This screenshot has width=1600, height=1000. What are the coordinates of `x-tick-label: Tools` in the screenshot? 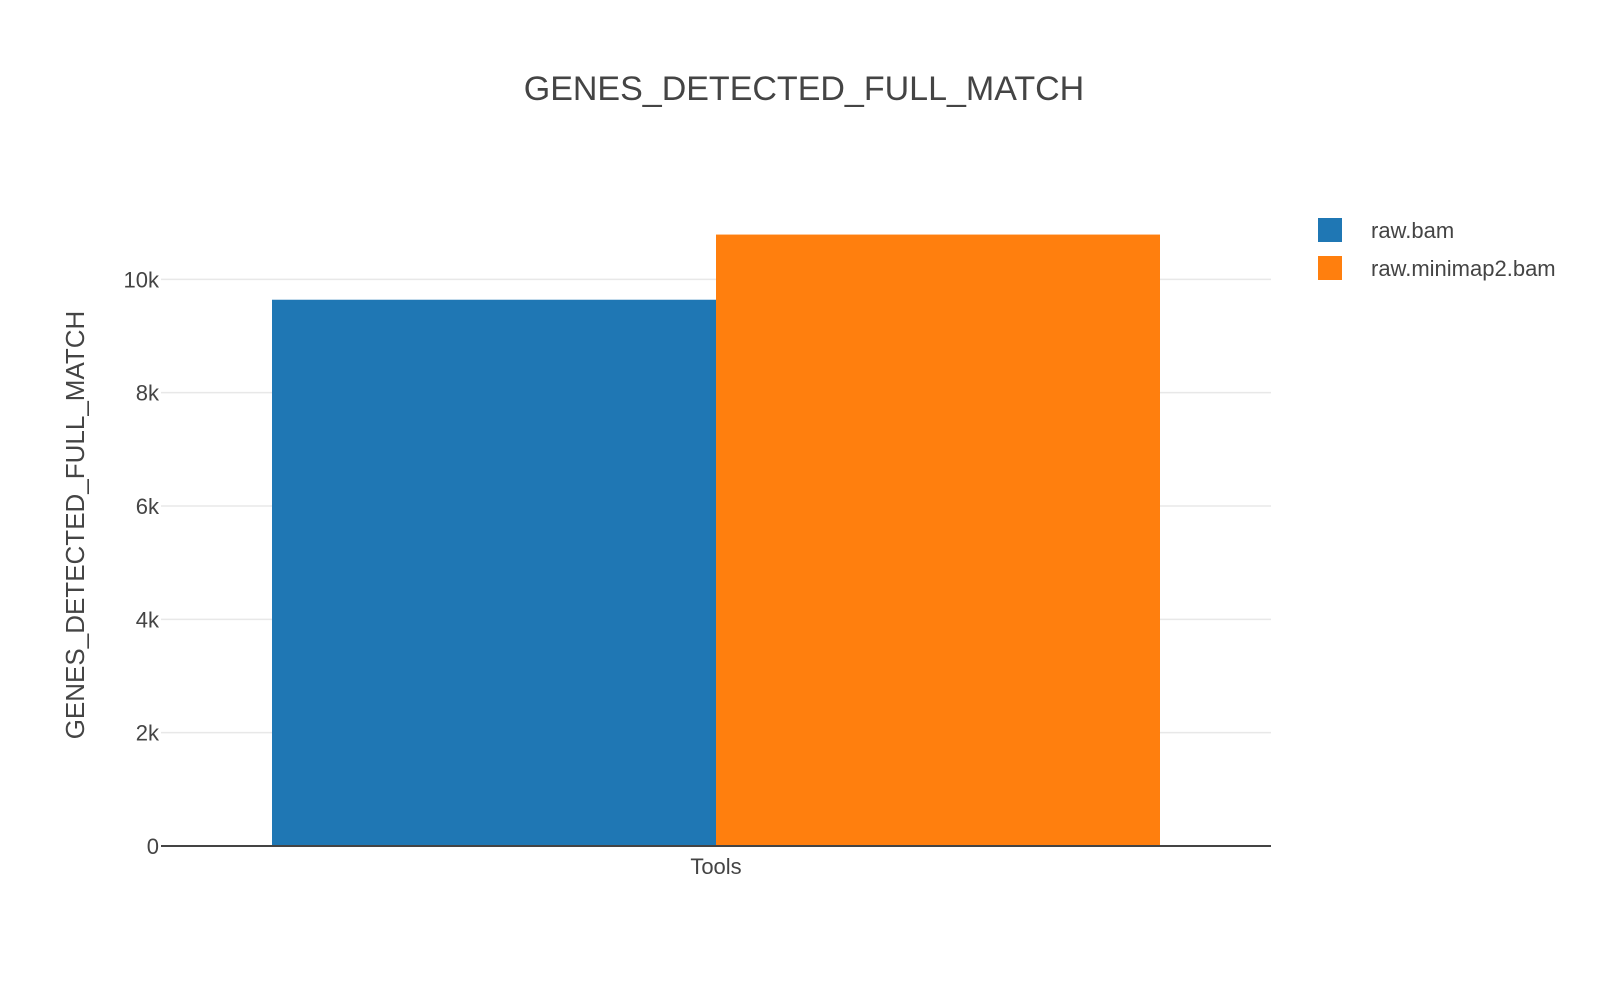 It's located at (715, 866).